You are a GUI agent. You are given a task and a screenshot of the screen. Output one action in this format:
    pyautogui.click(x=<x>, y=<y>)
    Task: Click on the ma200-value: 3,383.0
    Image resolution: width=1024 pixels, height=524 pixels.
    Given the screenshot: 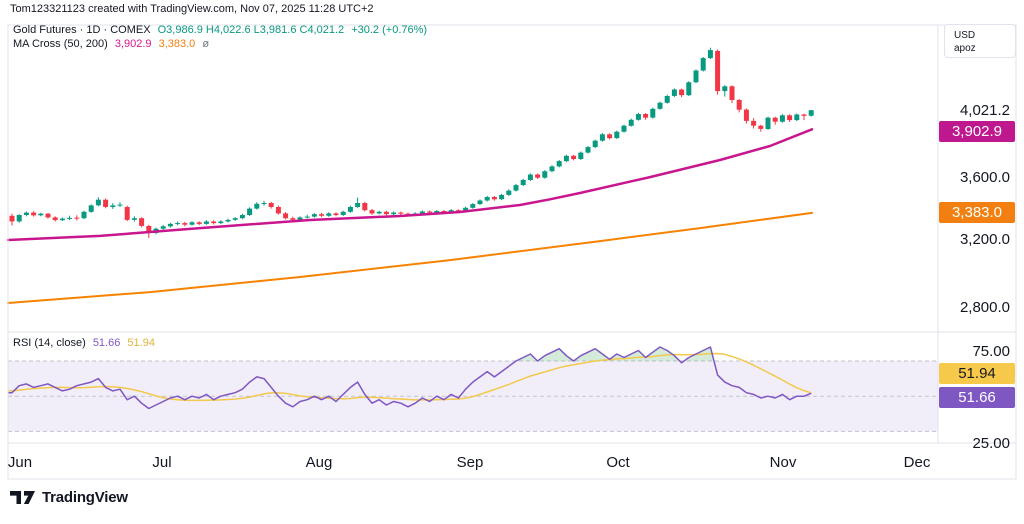 What is the action you would take?
    pyautogui.click(x=177, y=44)
    